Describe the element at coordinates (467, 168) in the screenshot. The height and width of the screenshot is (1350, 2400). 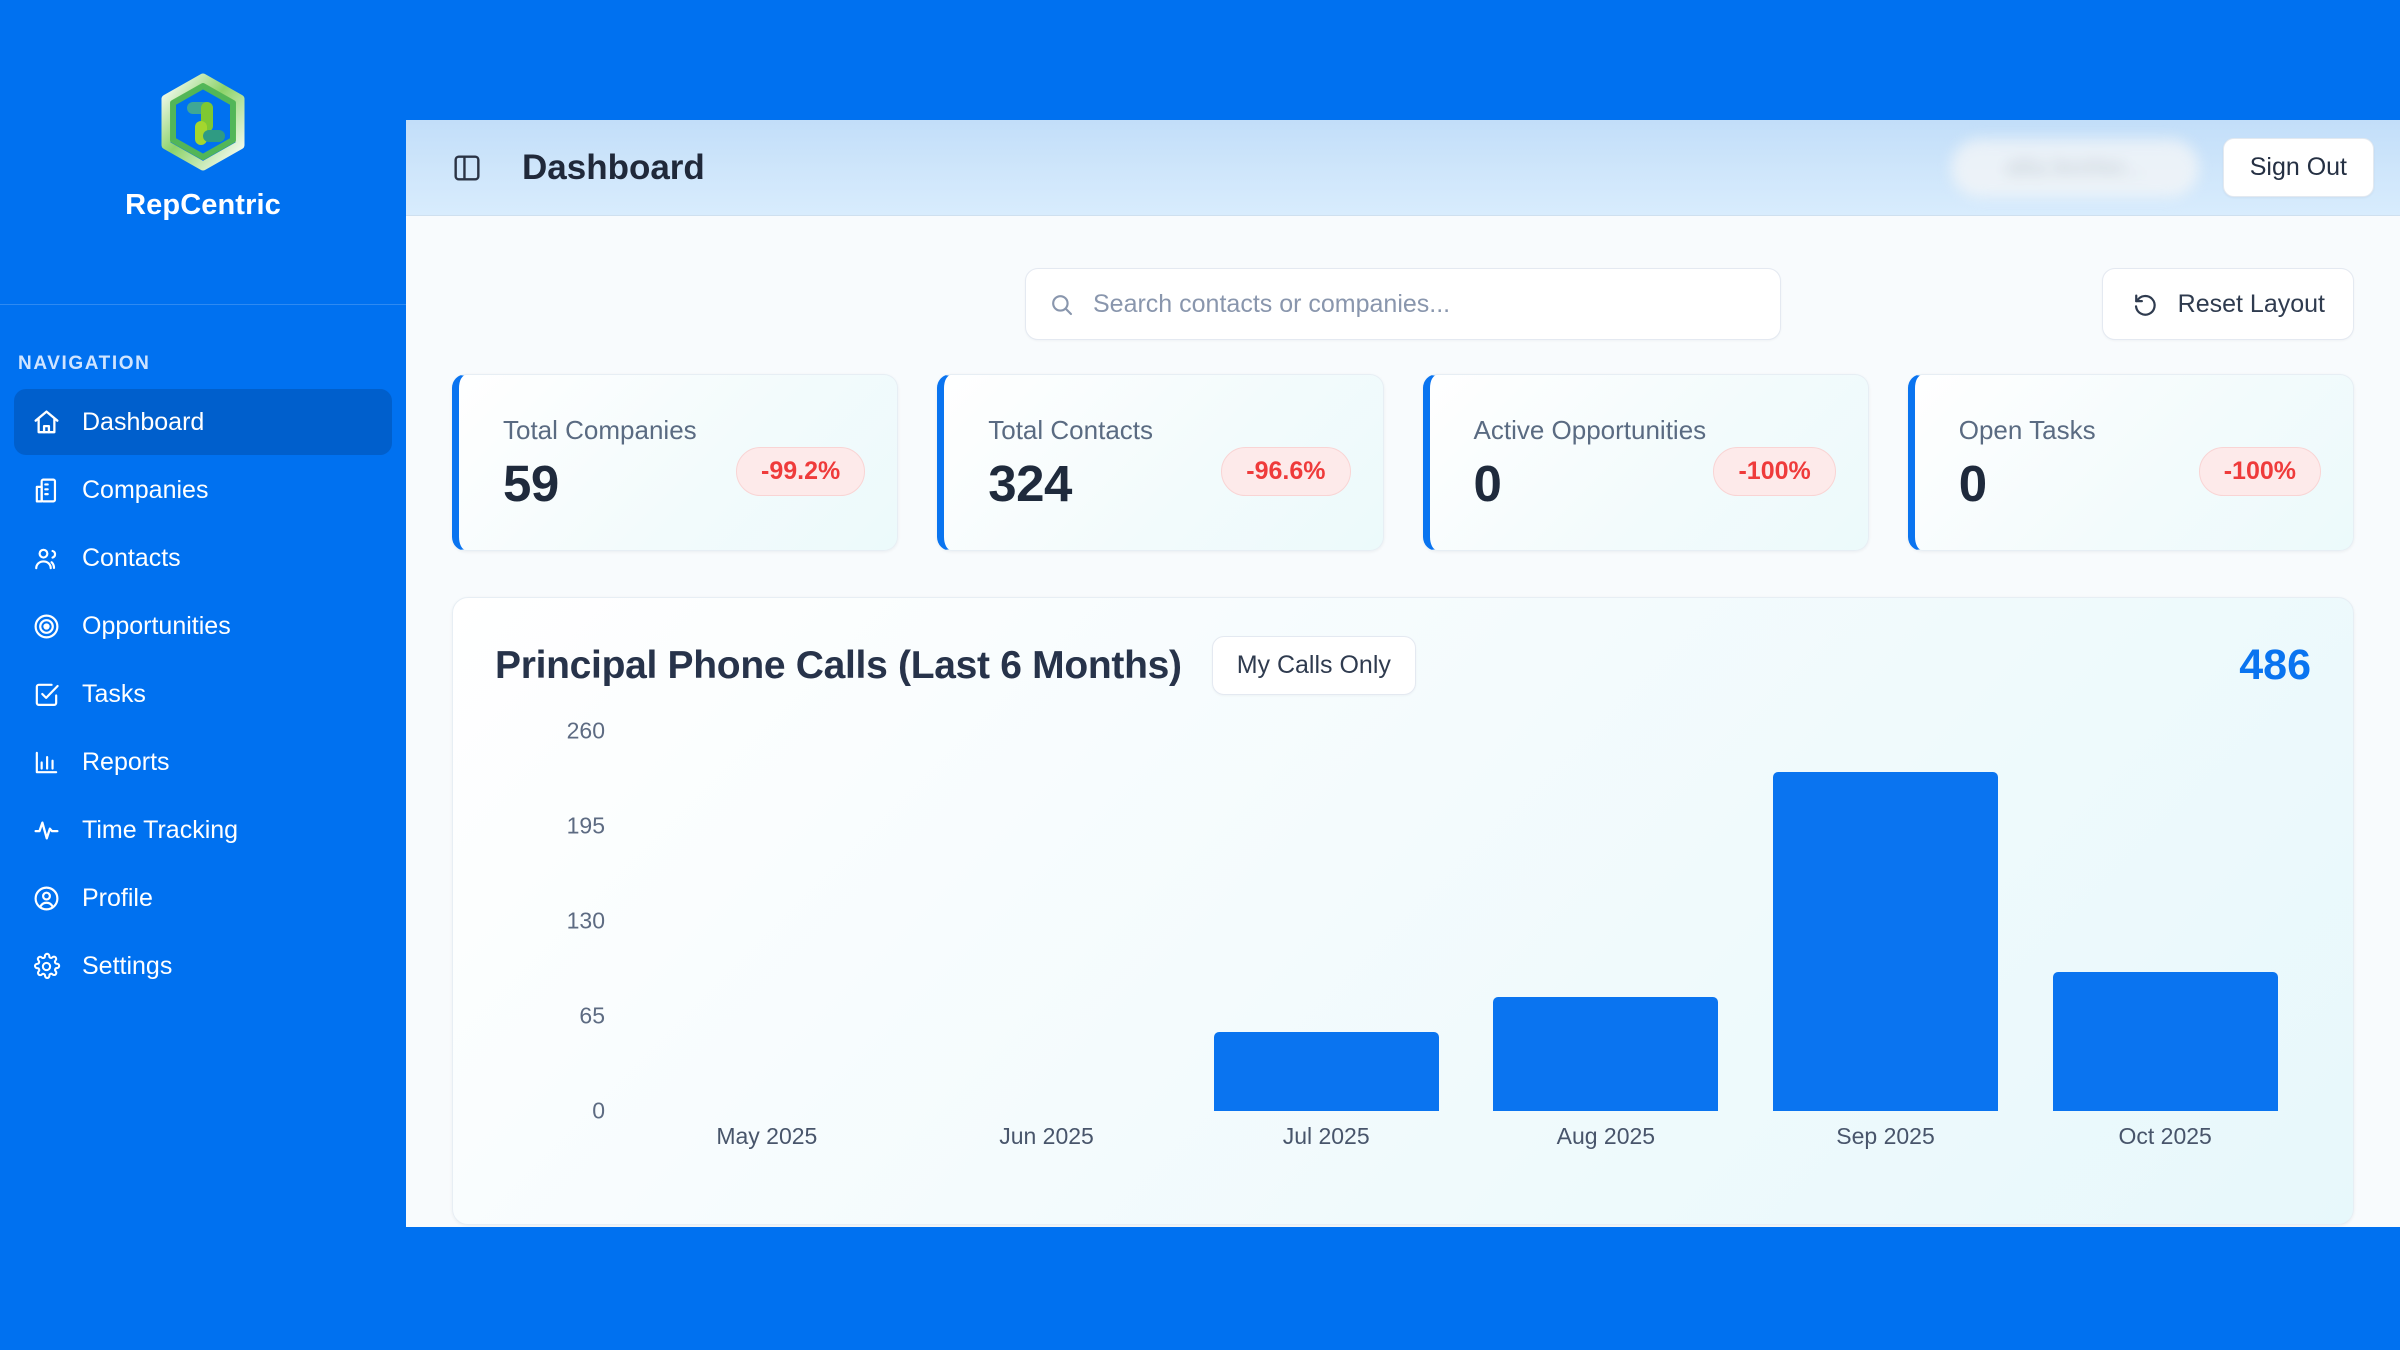
I see `sidebar-panel-icon` at that location.